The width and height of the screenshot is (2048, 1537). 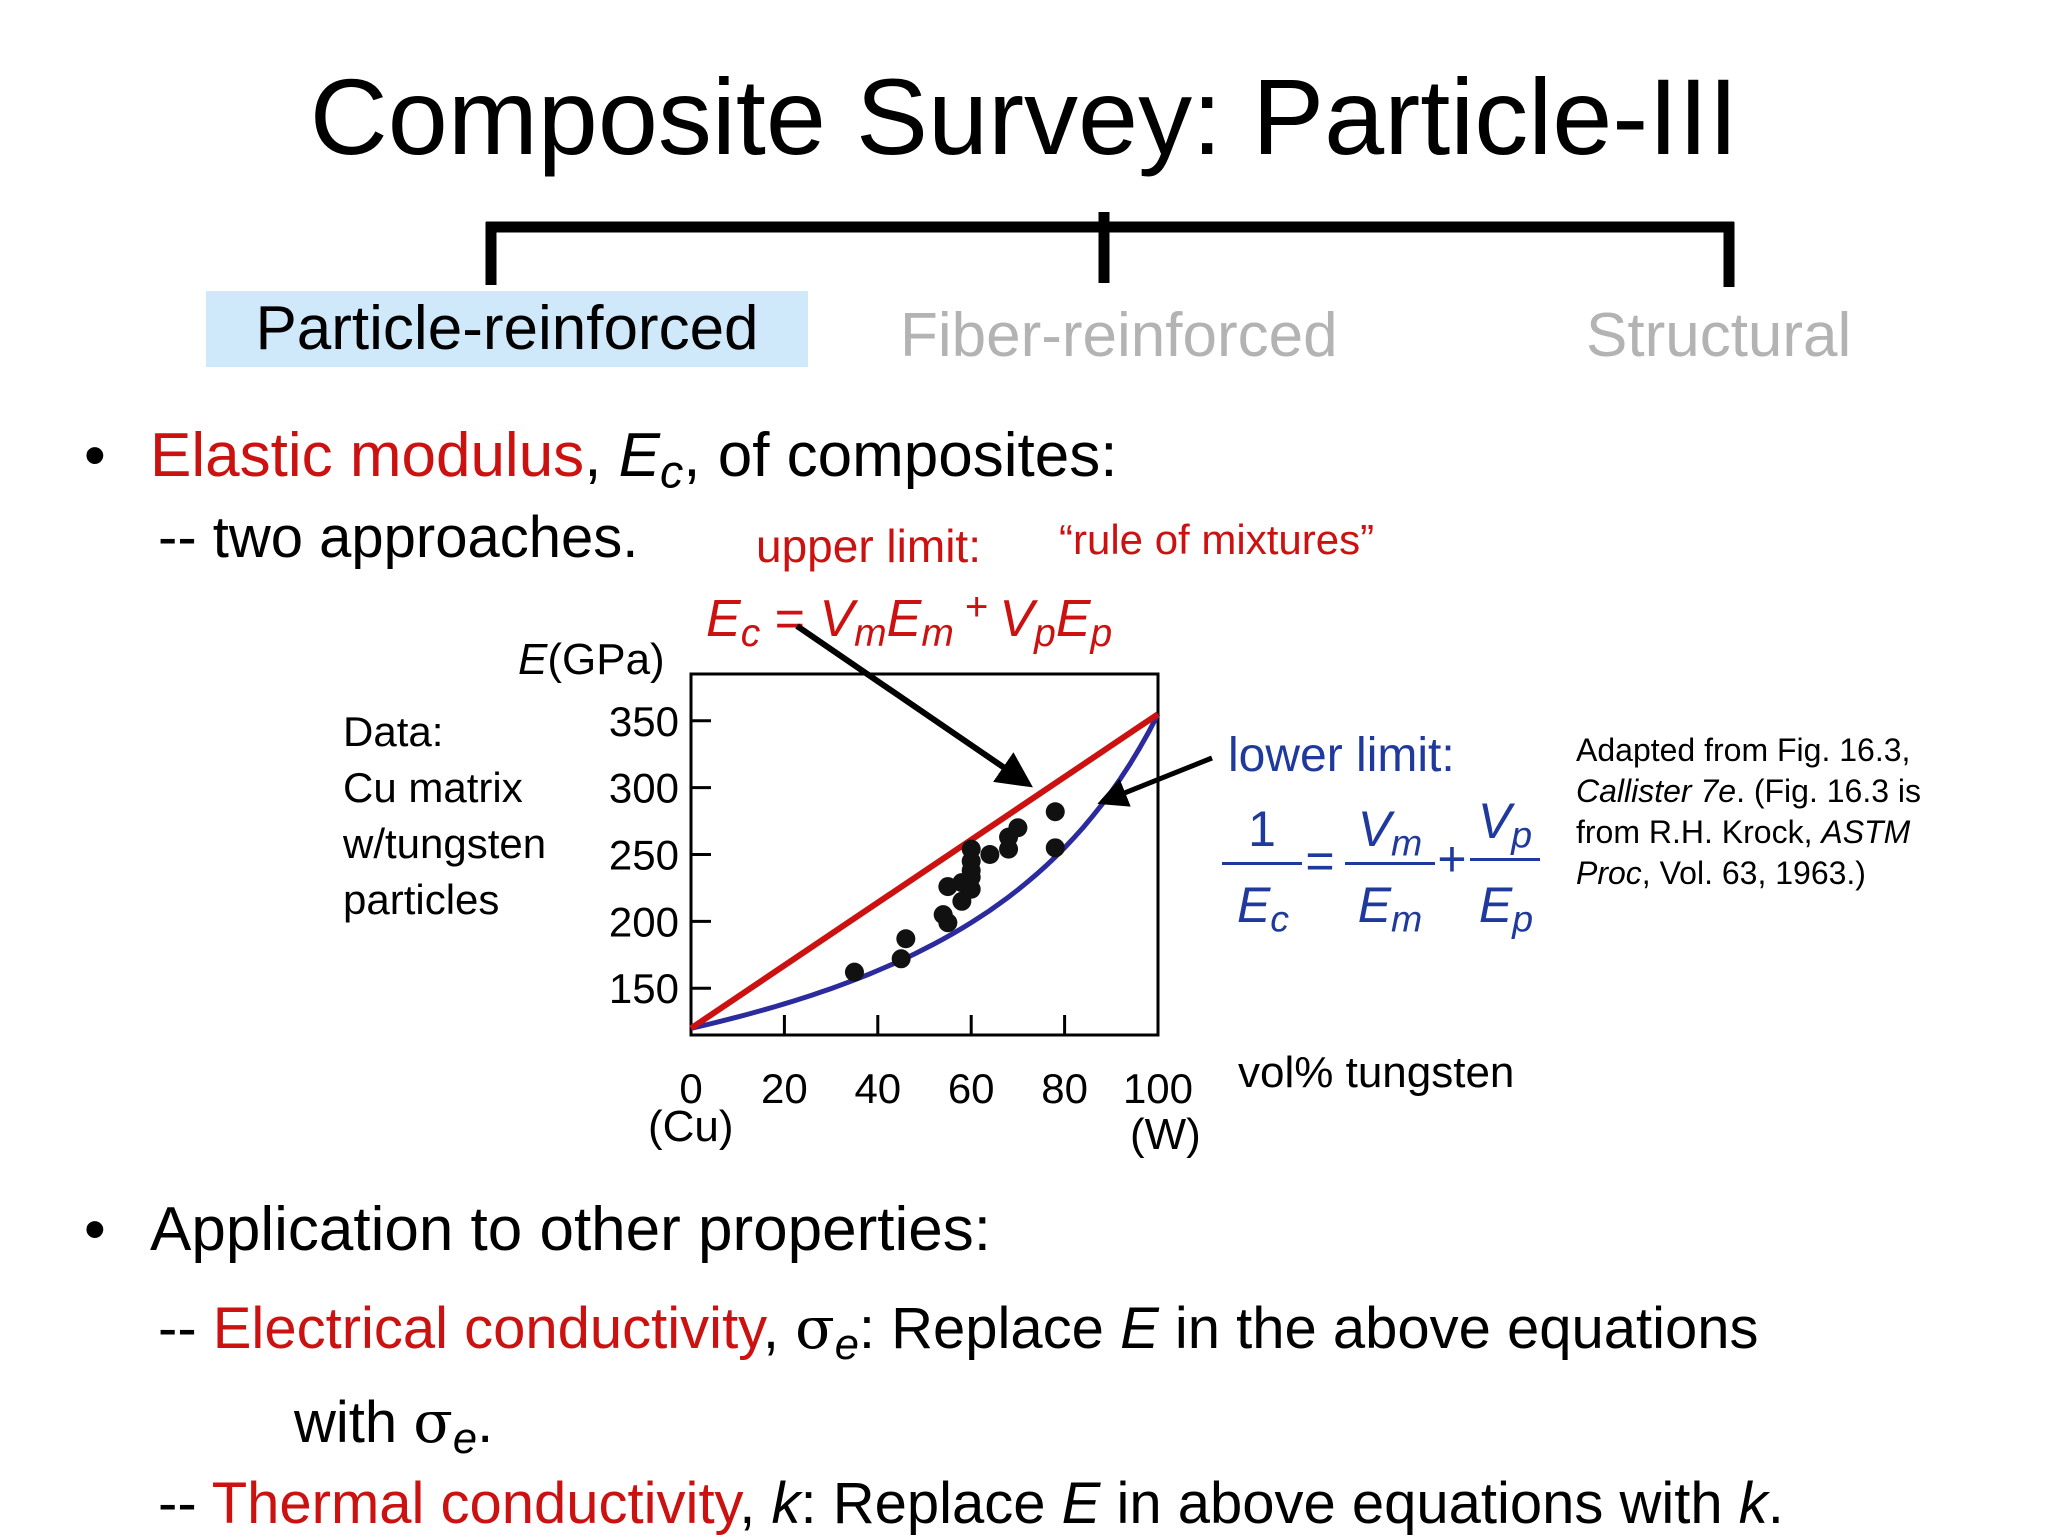 I want to click on lower-limit-label: lower limit:, so click(x=1341, y=755).